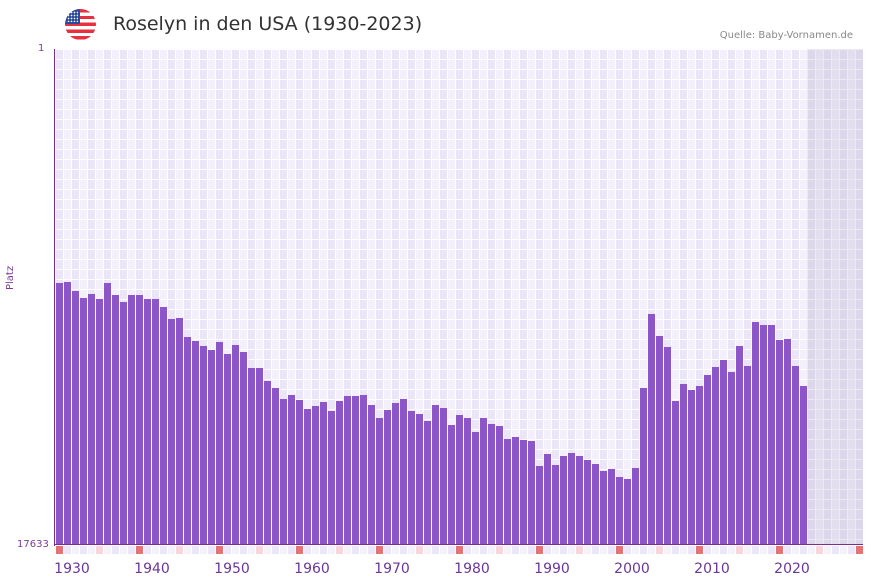  Describe the element at coordinates (283, 472) in the screenshot. I see `bar-1958` at that location.